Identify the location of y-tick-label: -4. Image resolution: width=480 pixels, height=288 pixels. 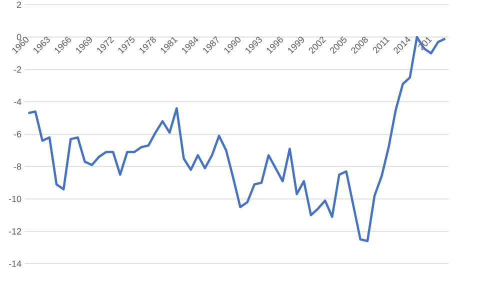
(18, 101).